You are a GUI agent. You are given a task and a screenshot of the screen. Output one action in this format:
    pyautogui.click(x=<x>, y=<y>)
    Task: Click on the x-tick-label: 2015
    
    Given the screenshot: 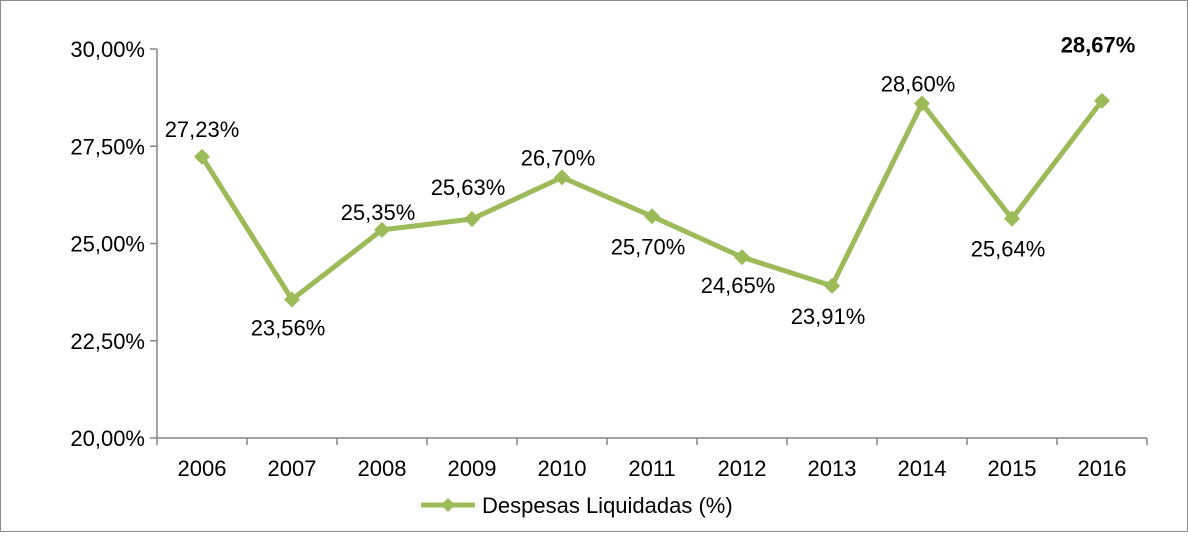 What is the action you would take?
    pyautogui.click(x=1012, y=468)
    